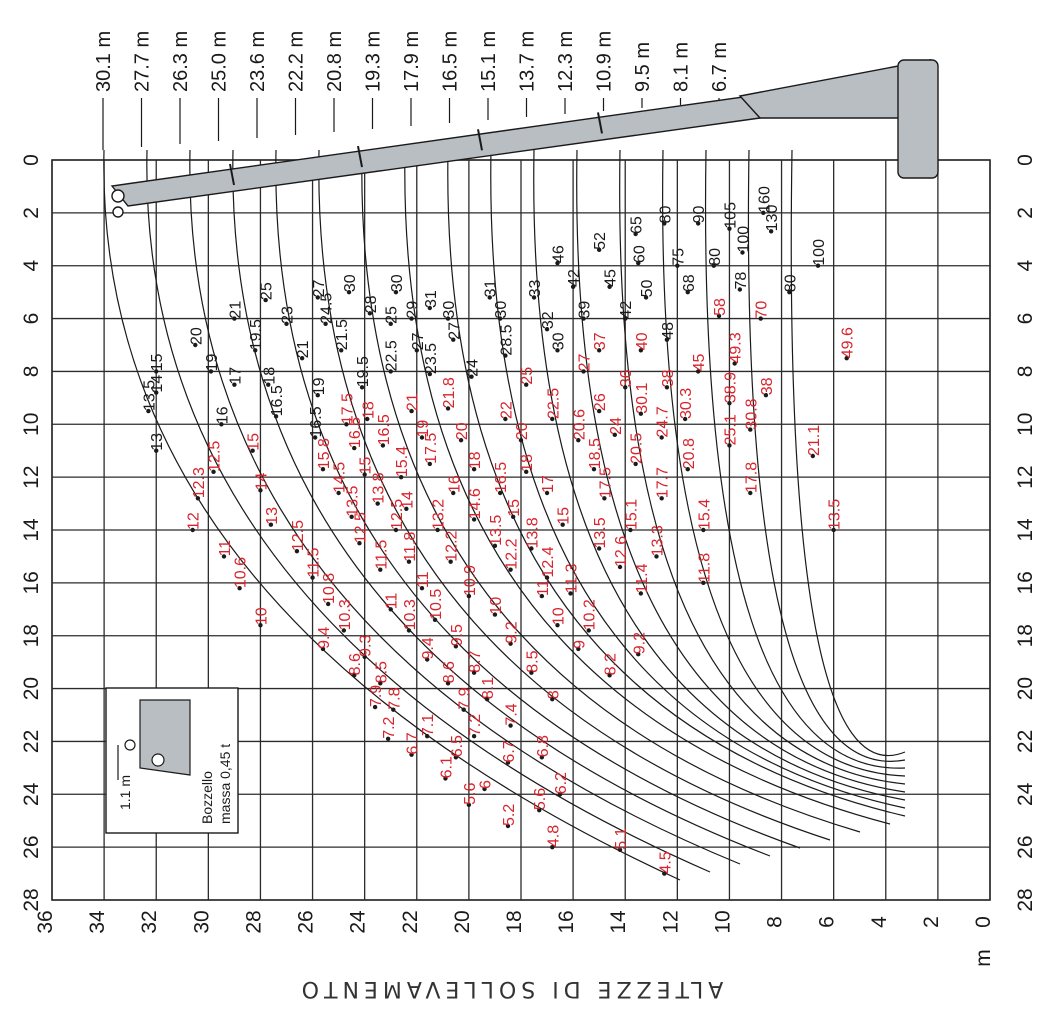  Describe the element at coordinates (31, 319) in the screenshot. I see `radius-tick-left: 6` at that location.